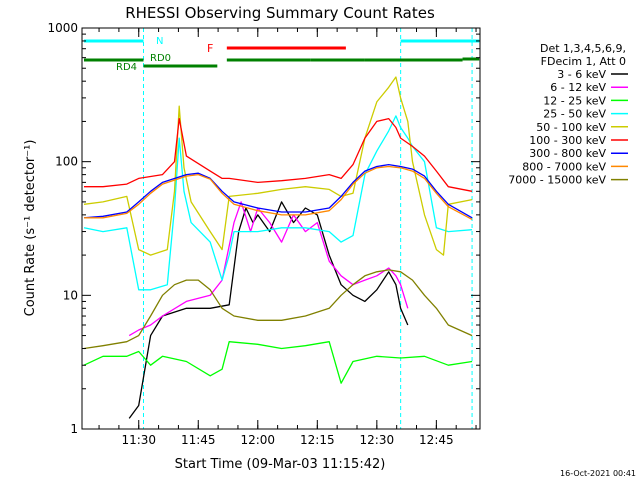 This screenshot has height=484, width=640. What do you see at coordinates (66, 162) in the screenshot?
I see `y-tick-label: 100` at bounding box center [66, 162].